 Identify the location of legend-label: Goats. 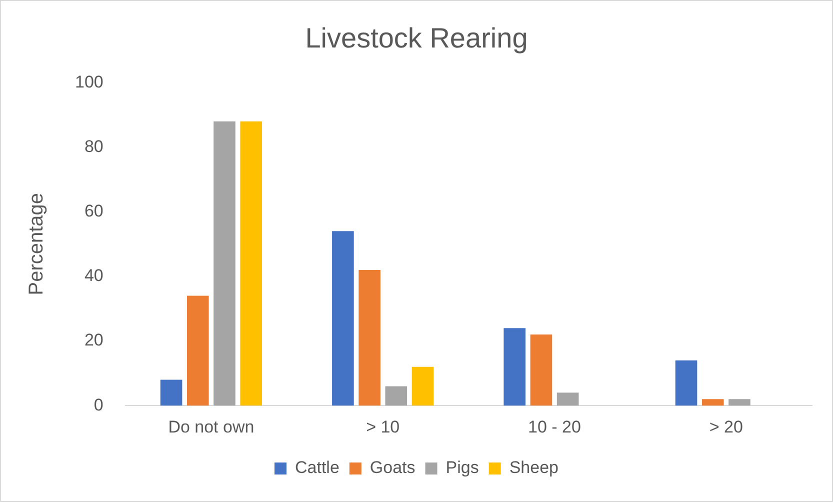
(393, 468).